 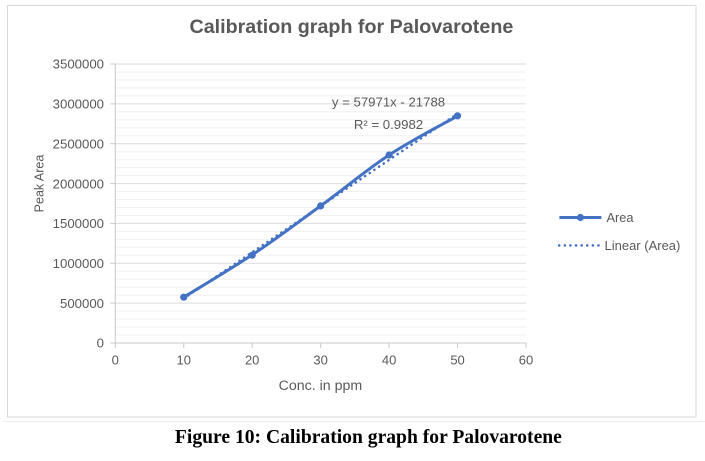 What do you see at coordinates (643, 245) in the screenshot?
I see `svg-text: Linear (Area)` at bounding box center [643, 245].